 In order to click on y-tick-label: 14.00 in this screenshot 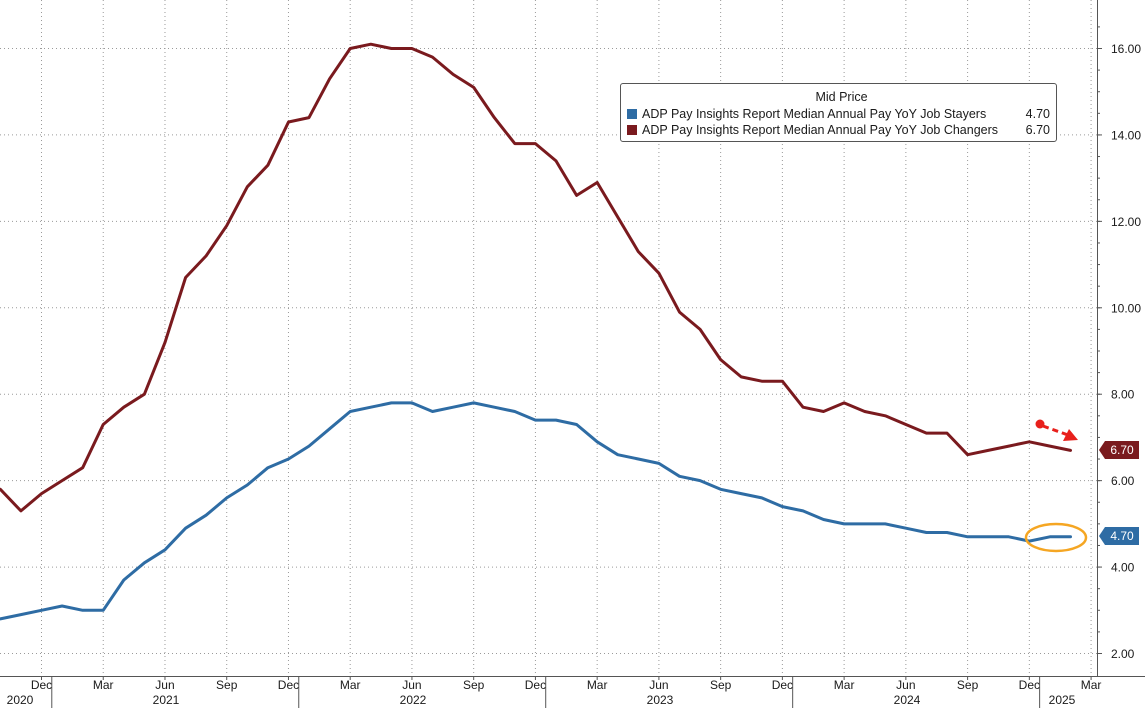, I will do `click(1126, 135)`.